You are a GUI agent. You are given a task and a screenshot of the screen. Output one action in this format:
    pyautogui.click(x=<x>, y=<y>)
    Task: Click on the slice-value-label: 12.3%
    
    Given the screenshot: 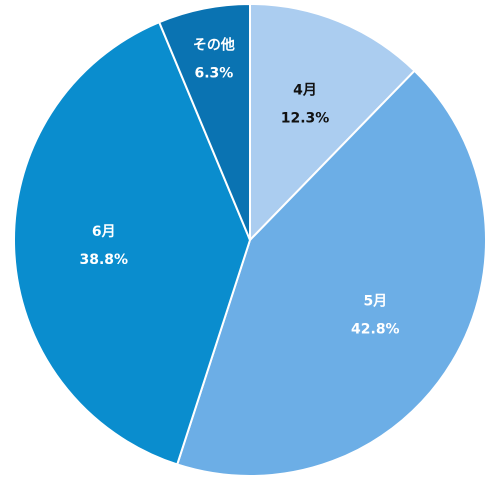 What is the action you would take?
    pyautogui.click(x=305, y=118)
    